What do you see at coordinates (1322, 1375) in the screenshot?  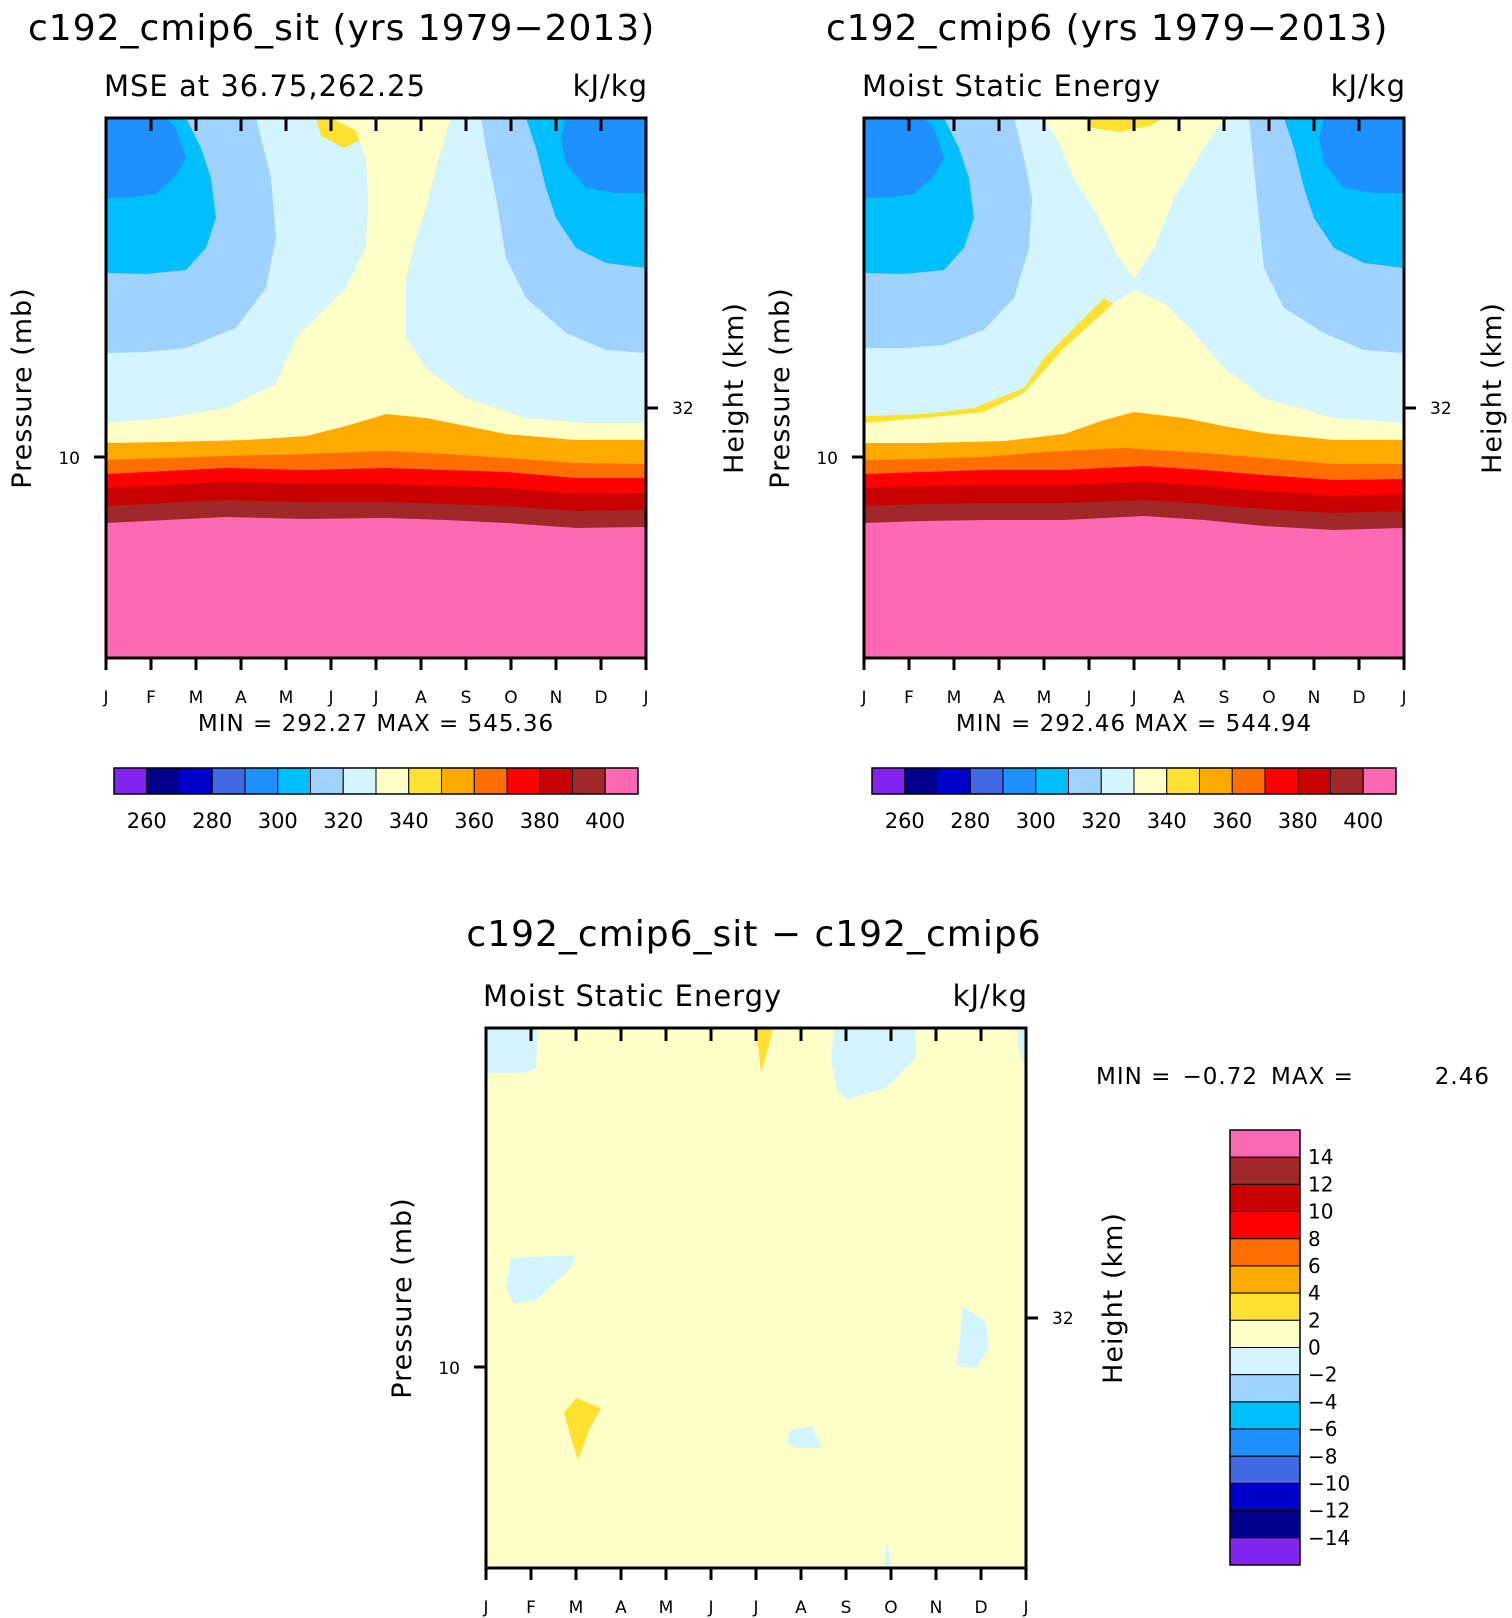 I see `colorbar-label: −2` at bounding box center [1322, 1375].